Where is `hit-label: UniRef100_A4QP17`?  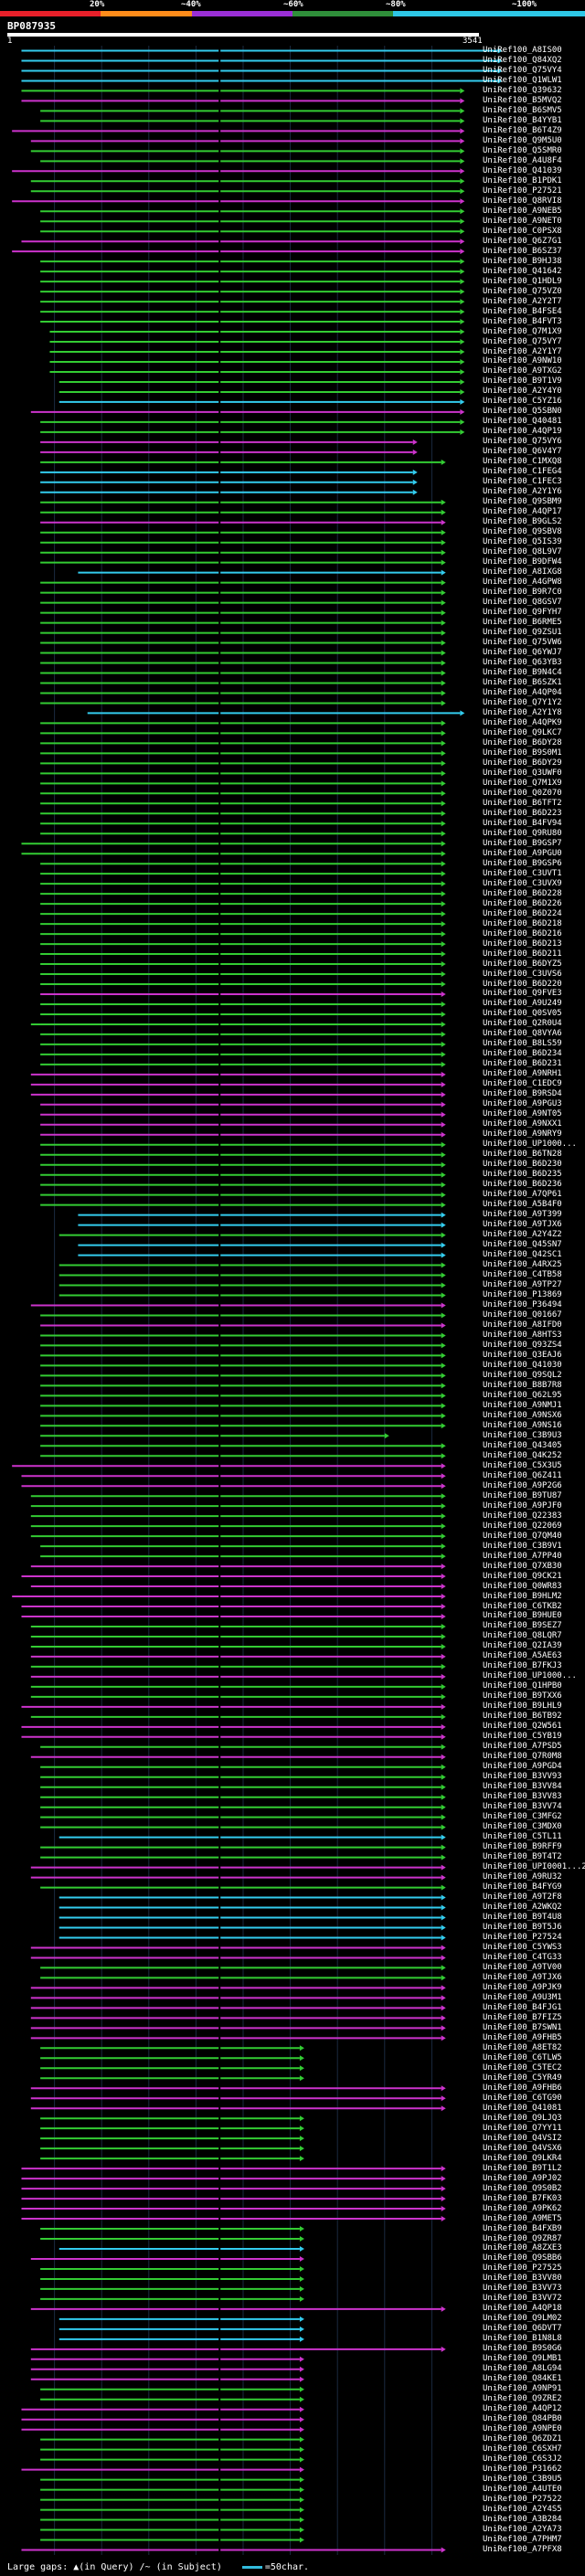
hit-label: UniRef100_A4QP17 is located at coordinates (522, 512).